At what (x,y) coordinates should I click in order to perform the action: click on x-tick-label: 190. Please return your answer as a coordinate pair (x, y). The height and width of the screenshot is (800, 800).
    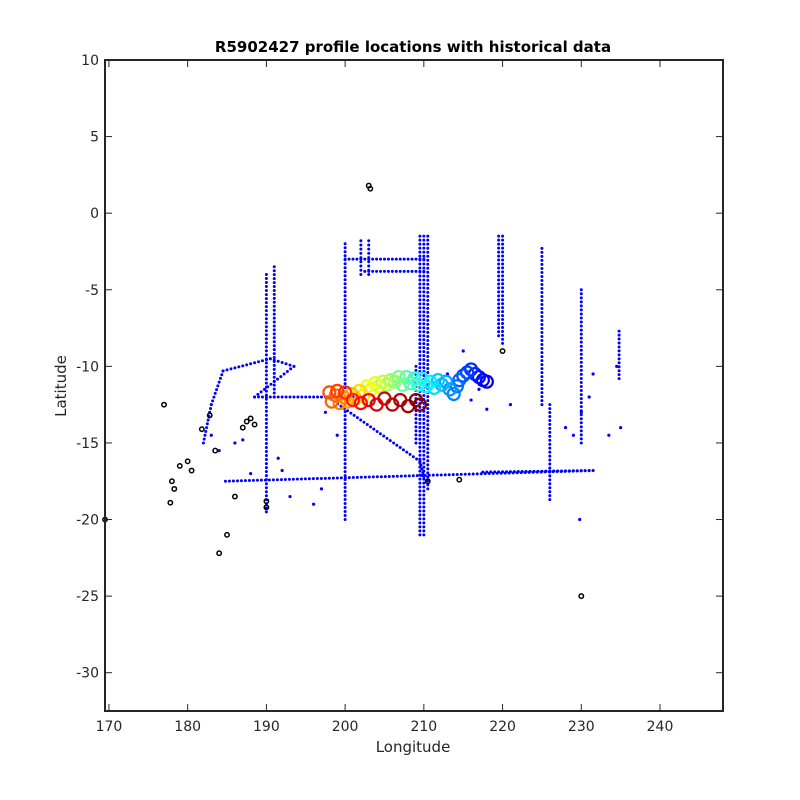
    Looking at the image, I should click on (266, 727).